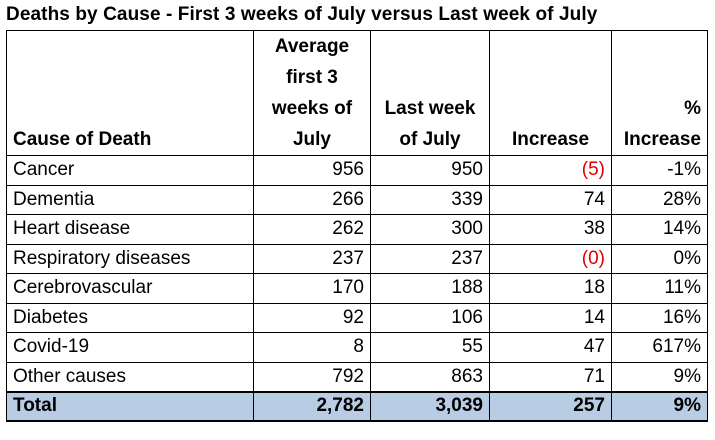 The height and width of the screenshot is (440, 715). I want to click on average-cell: 262, so click(312, 229).